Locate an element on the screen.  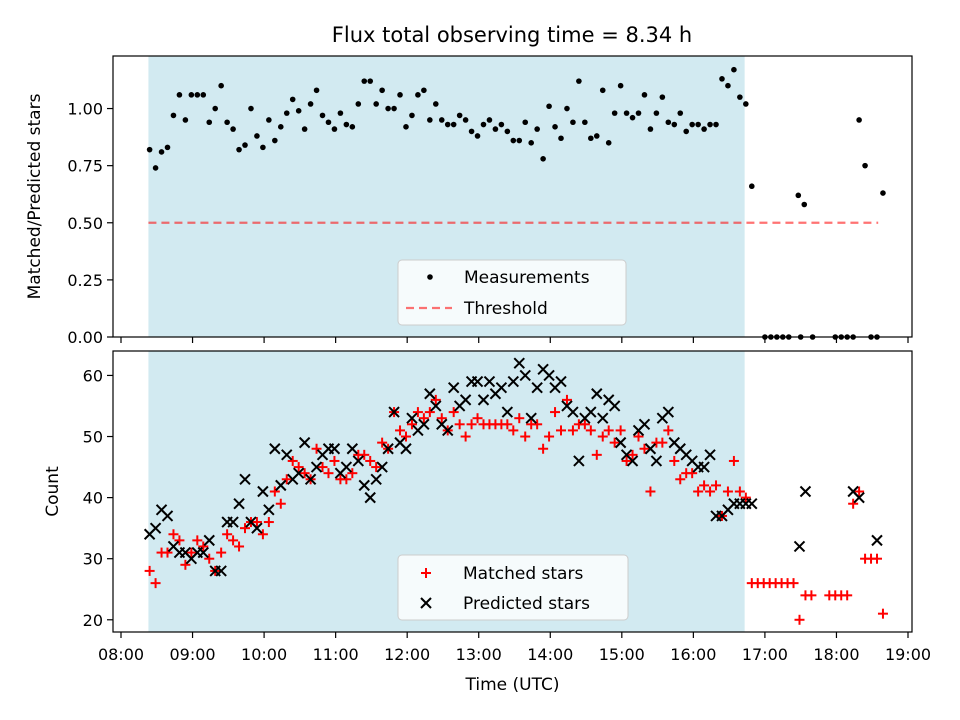
count-y-axis-label: Count is located at coordinates (53, 491).